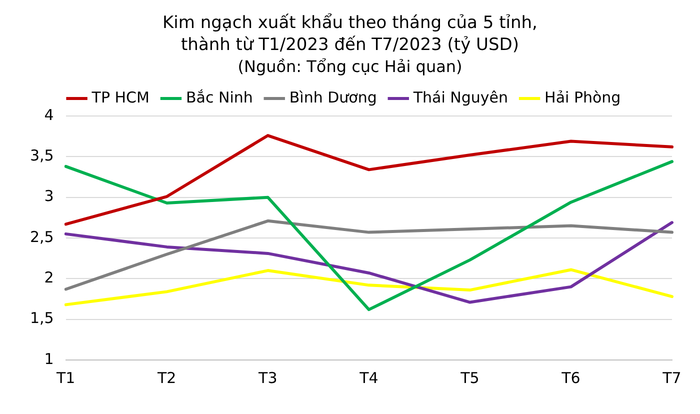  I want to click on chart-title: Kim ngạch xuất khẩu theo tháng của 5 tỉnh, thành từ T1/2023 đến T7/2023 (tỷ USD), so click(350, 34).